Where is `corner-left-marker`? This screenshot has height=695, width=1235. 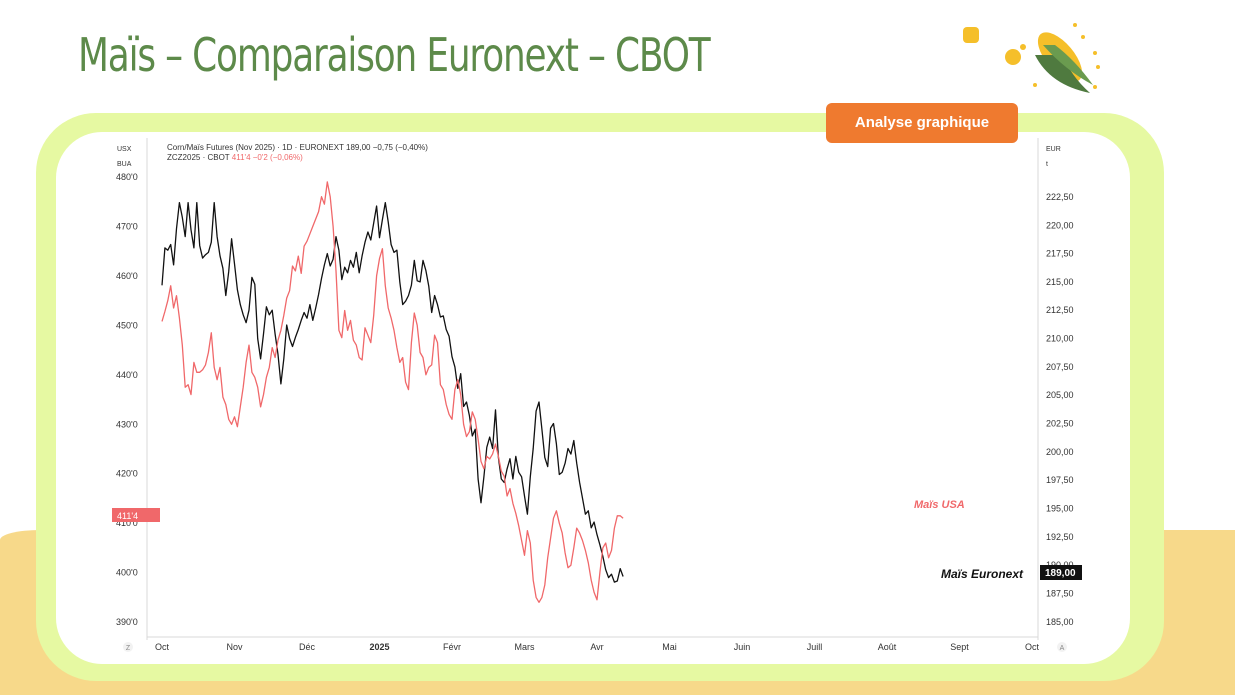
corner-left-marker is located at coordinates (128, 647).